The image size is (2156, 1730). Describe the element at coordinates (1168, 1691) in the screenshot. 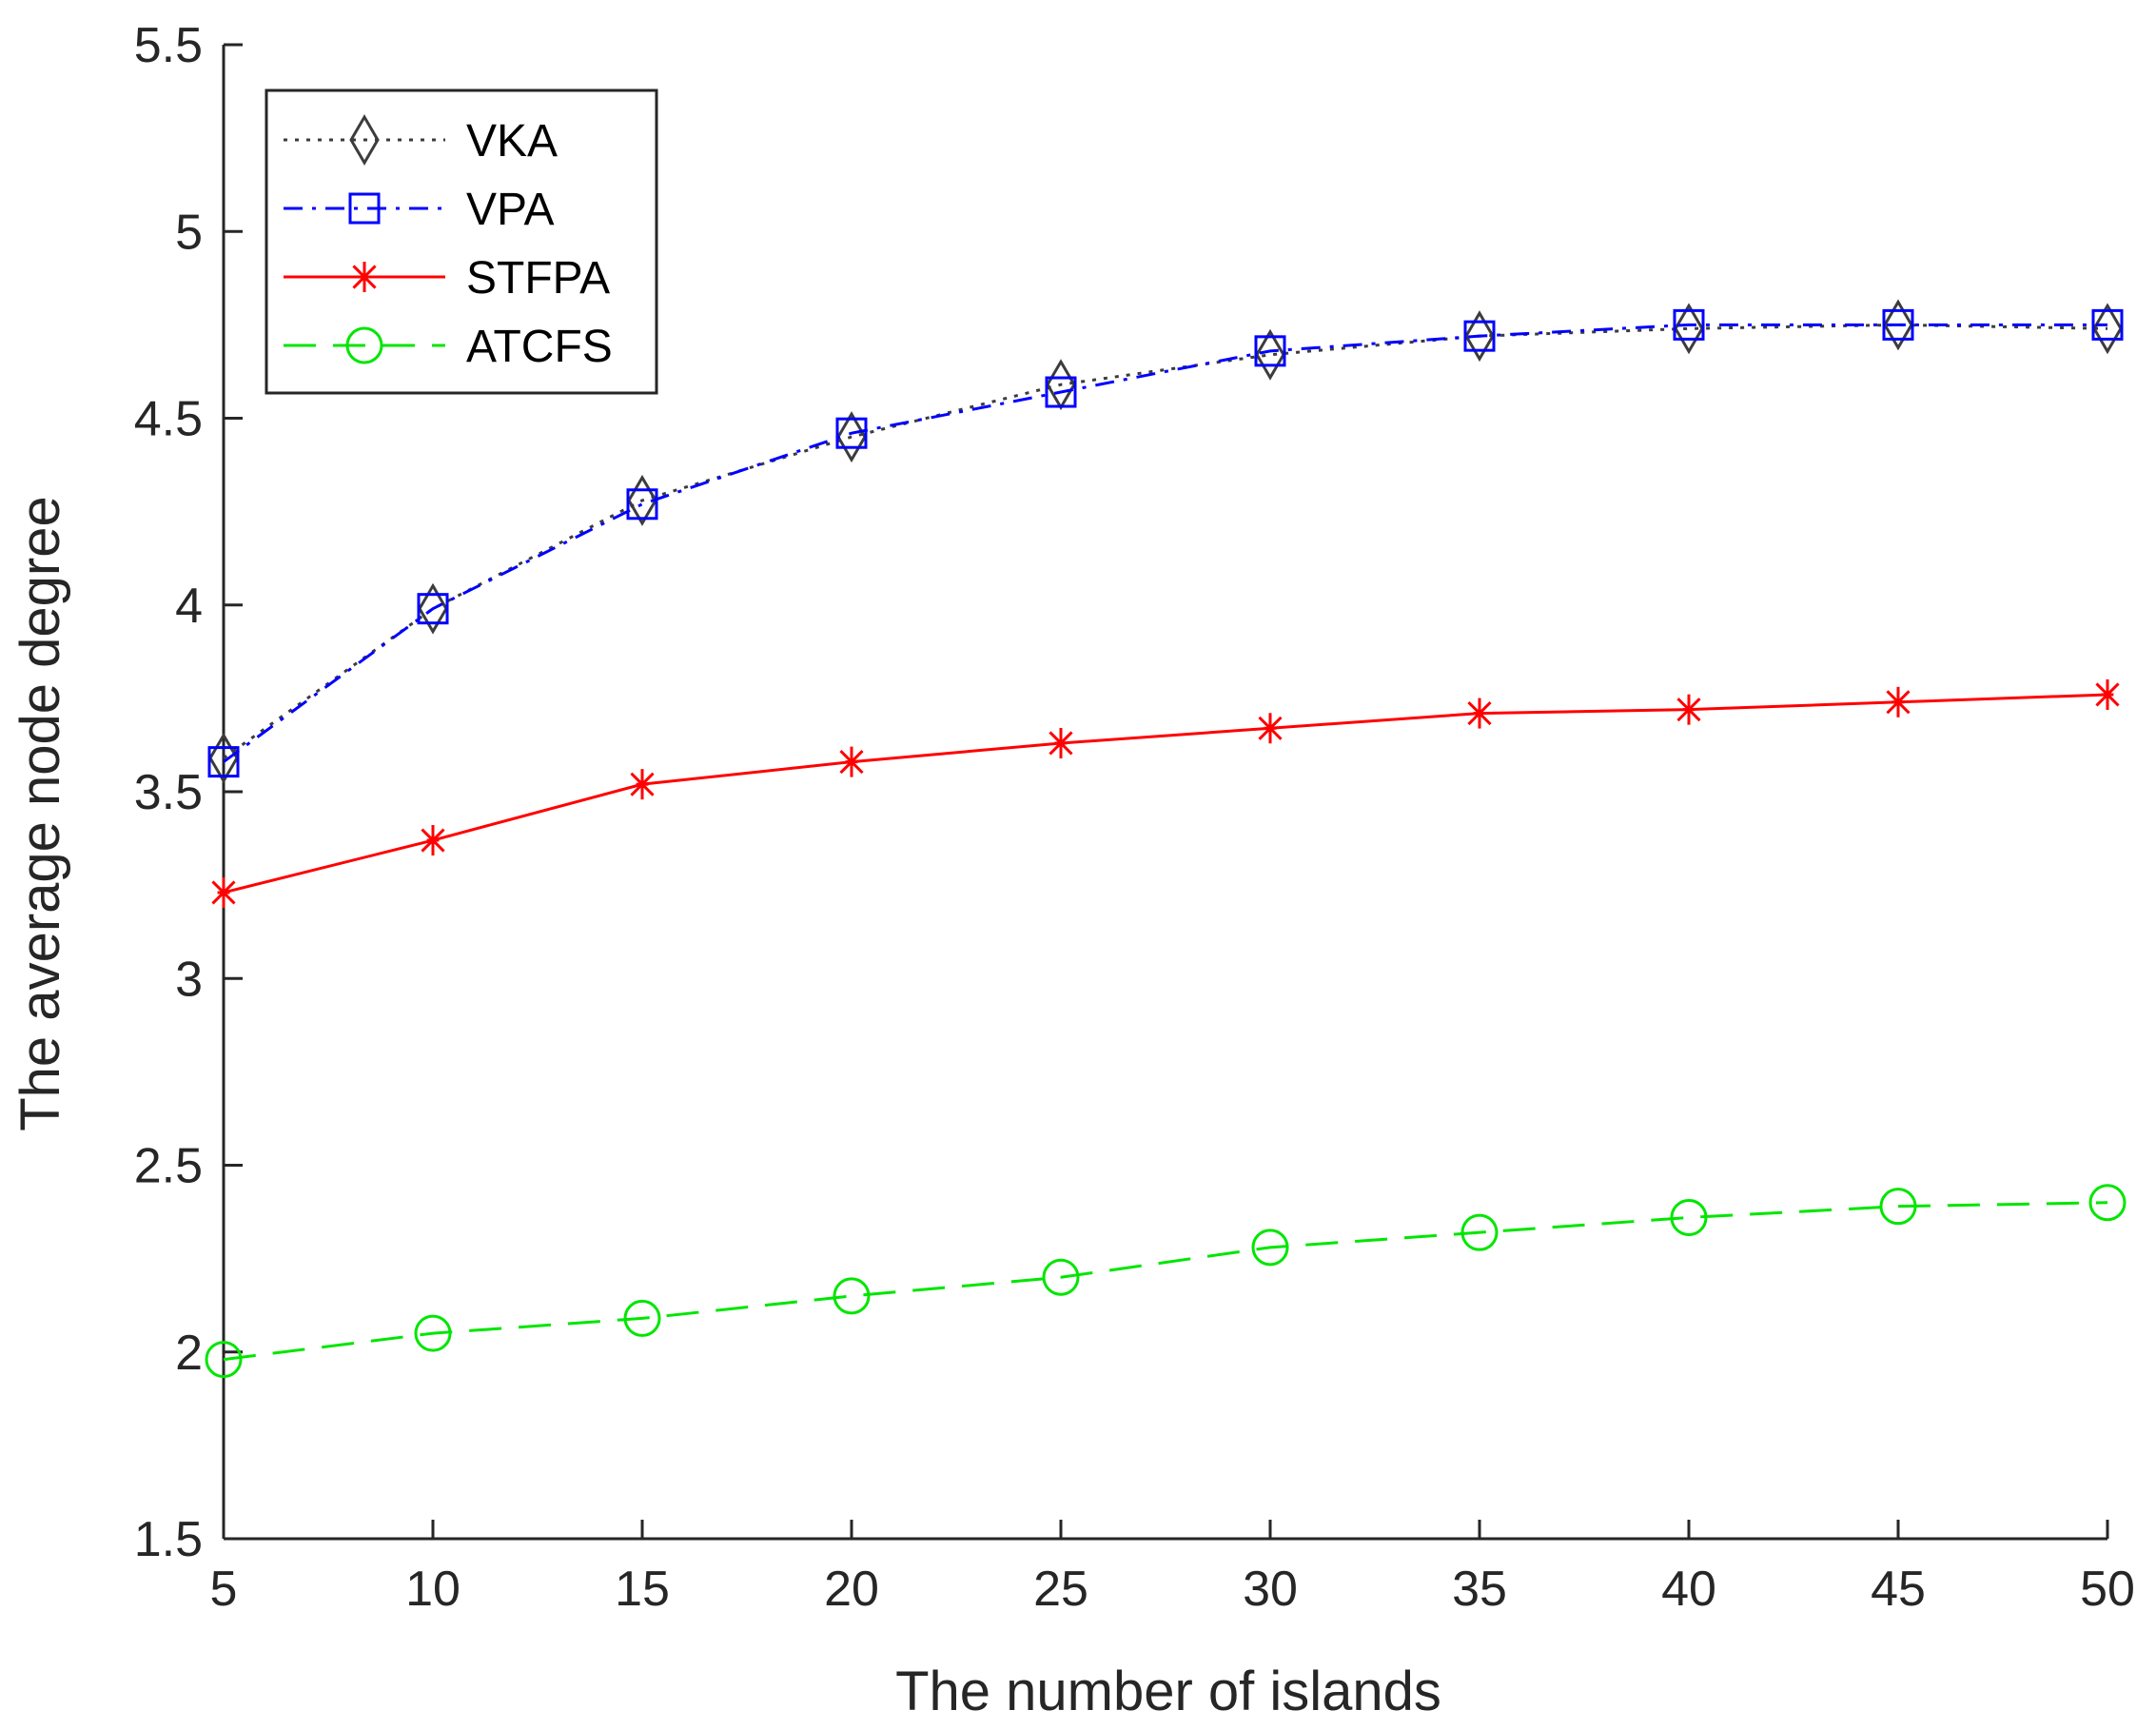

I see `x-axis-label: The number of islands` at that location.